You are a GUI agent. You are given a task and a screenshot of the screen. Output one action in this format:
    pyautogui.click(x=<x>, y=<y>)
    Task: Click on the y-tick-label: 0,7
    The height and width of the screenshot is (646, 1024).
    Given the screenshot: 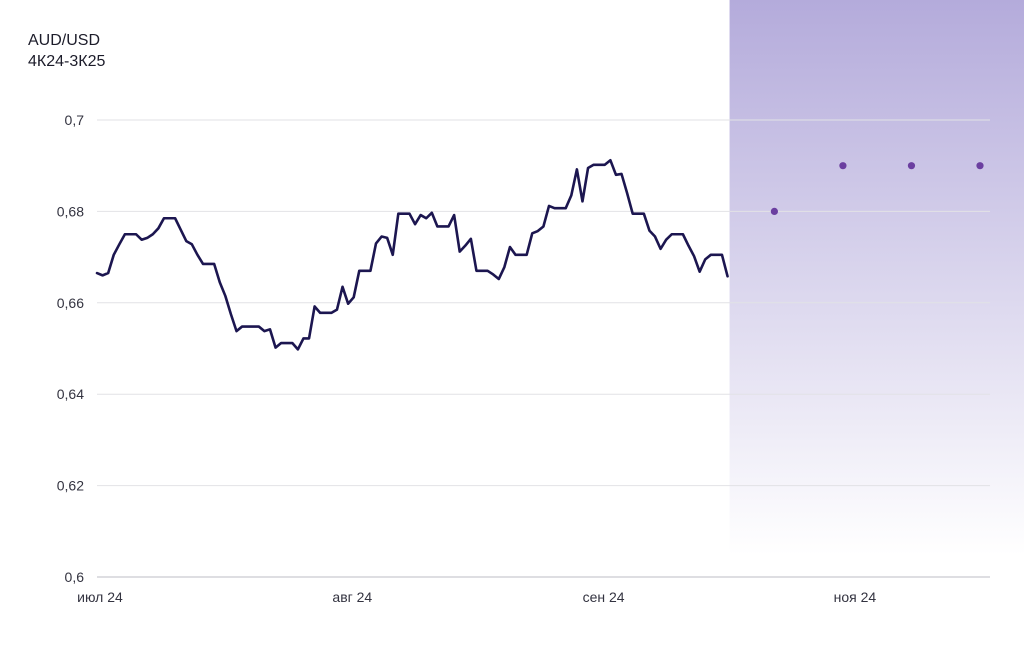 What is the action you would take?
    pyautogui.click(x=75, y=120)
    